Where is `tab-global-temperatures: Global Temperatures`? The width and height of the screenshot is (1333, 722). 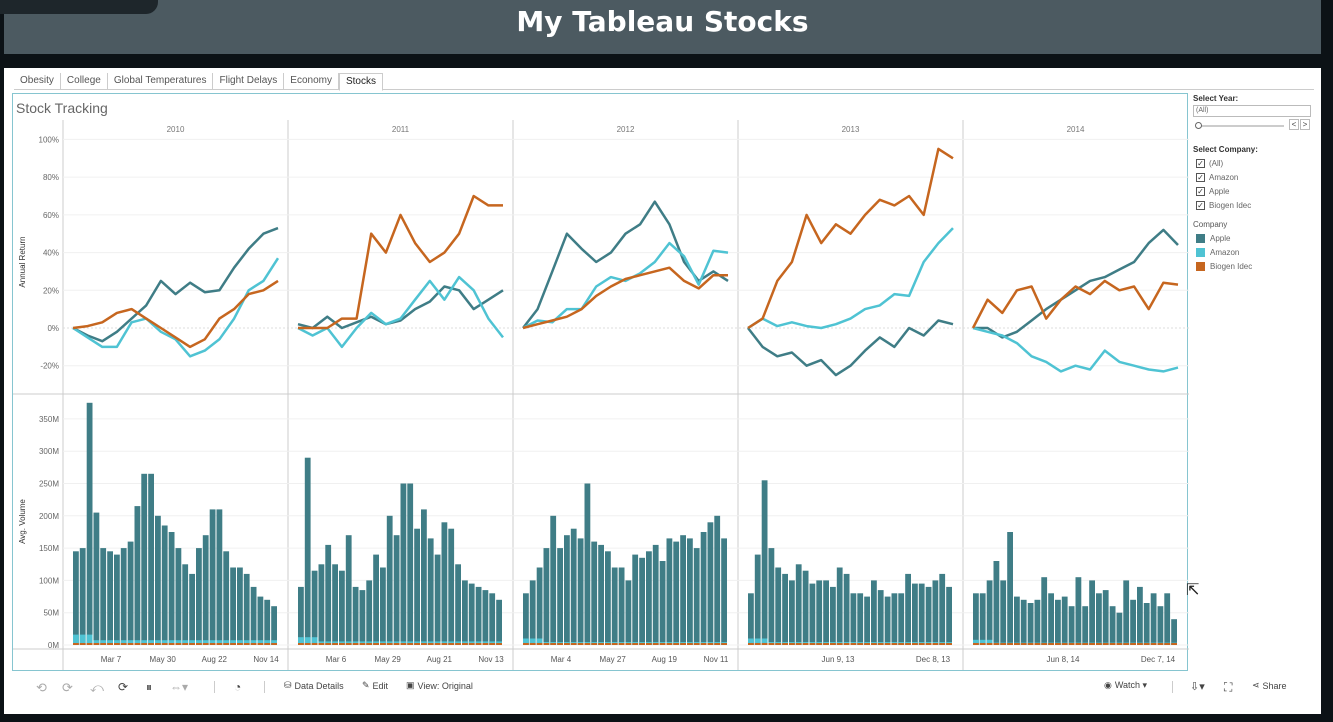
tab-global-temperatures: Global Temperatures is located at coordinates (161, 81).